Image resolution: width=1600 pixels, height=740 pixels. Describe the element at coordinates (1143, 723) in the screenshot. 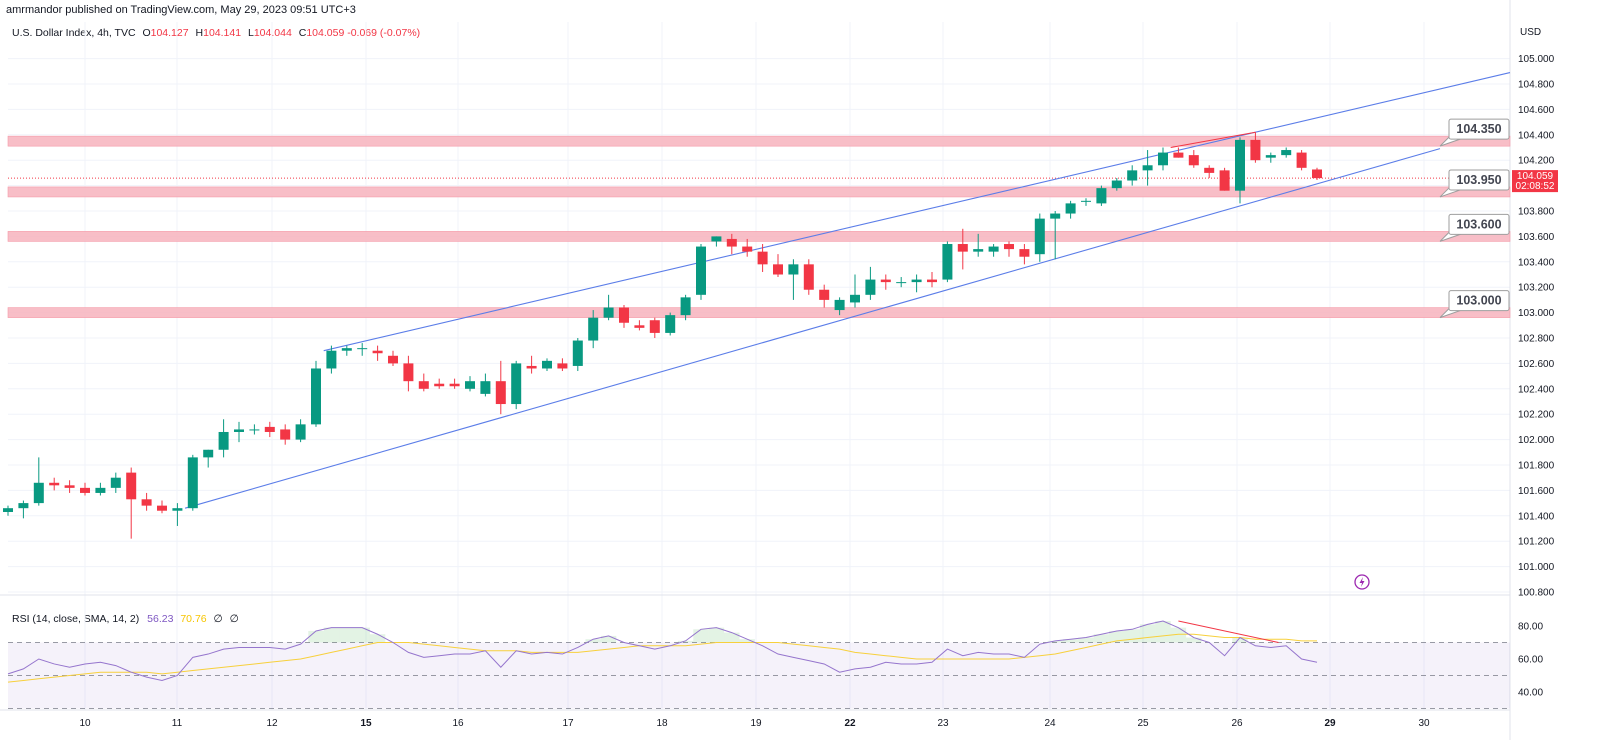

I see `time-tick-label: 25` at that location.